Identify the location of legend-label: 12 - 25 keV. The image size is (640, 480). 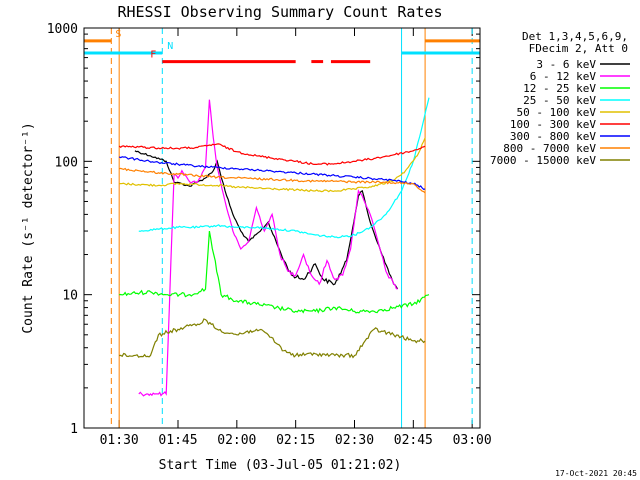
(559, 88).